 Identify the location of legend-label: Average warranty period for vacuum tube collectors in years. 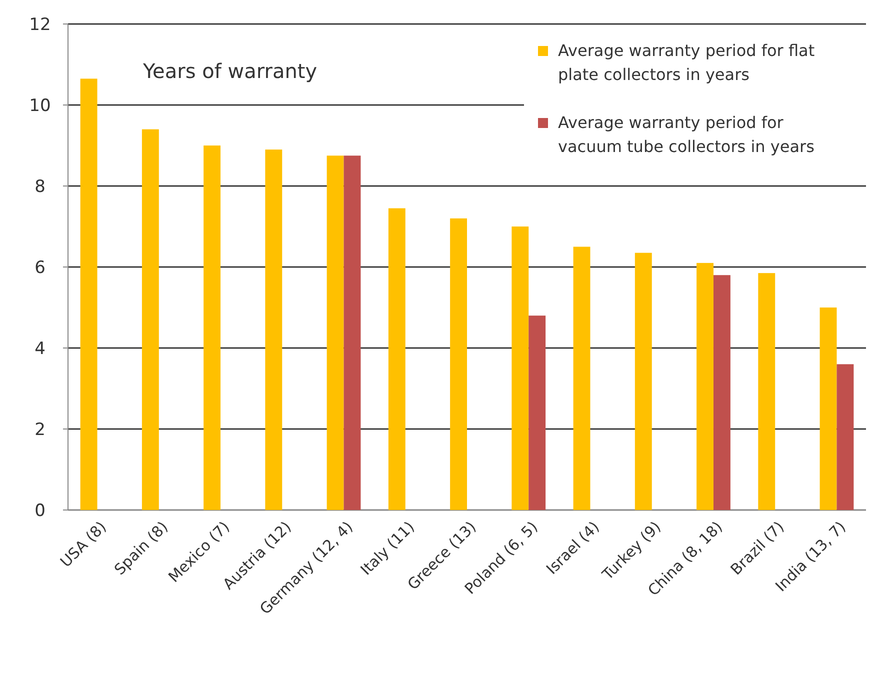
(686, 134).